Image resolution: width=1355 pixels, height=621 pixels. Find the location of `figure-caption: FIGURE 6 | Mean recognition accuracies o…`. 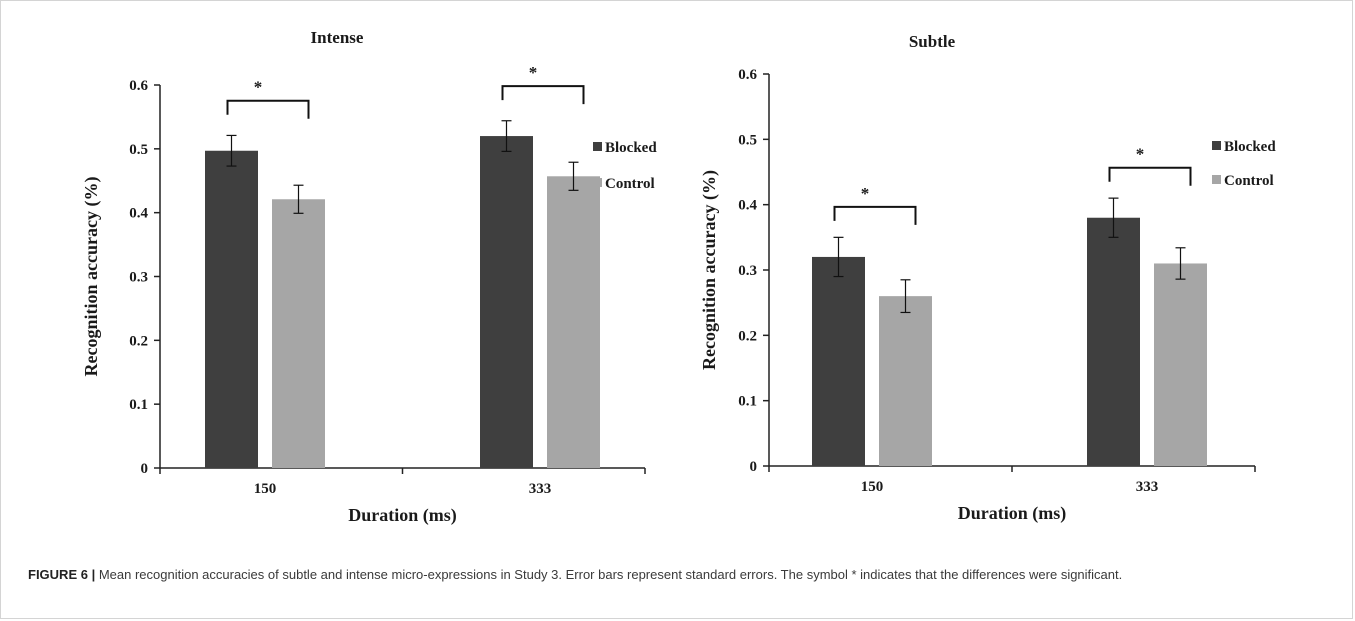

figure-caption: FIGURE 6 | Mean recognition accuracies o… is located at coordinates (678, 574).